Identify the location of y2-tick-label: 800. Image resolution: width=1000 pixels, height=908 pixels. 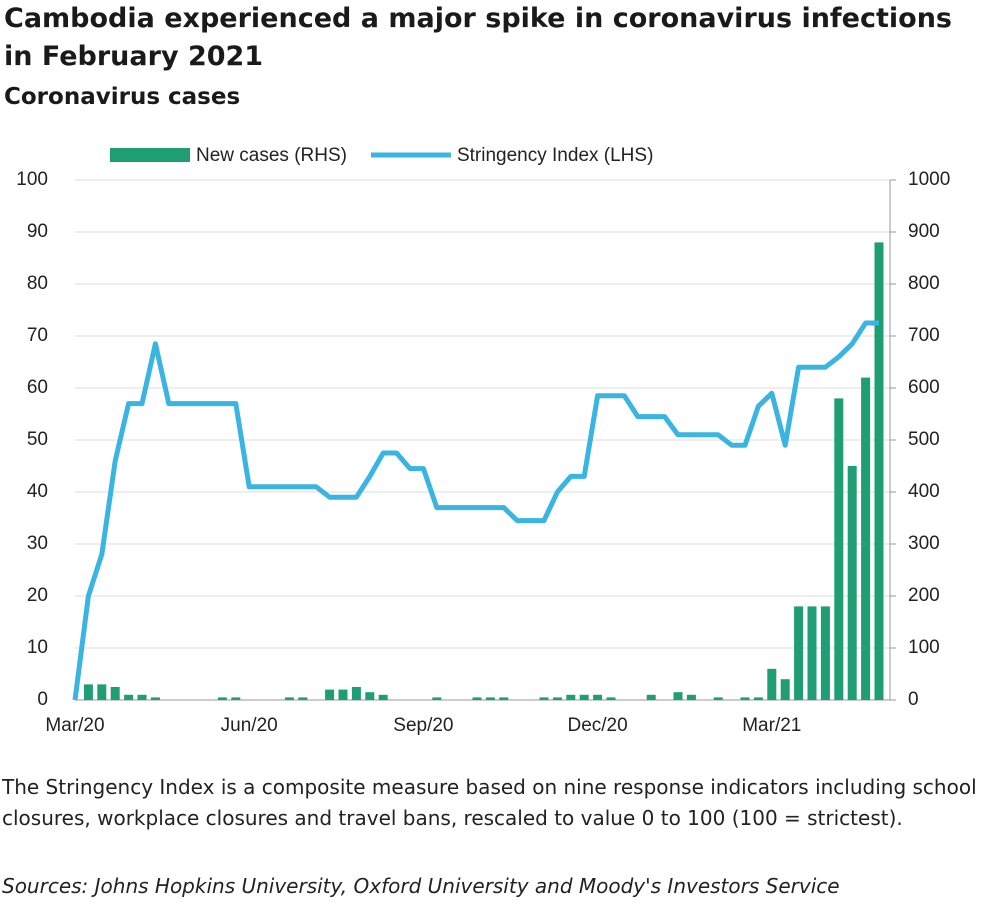
(924, 283).